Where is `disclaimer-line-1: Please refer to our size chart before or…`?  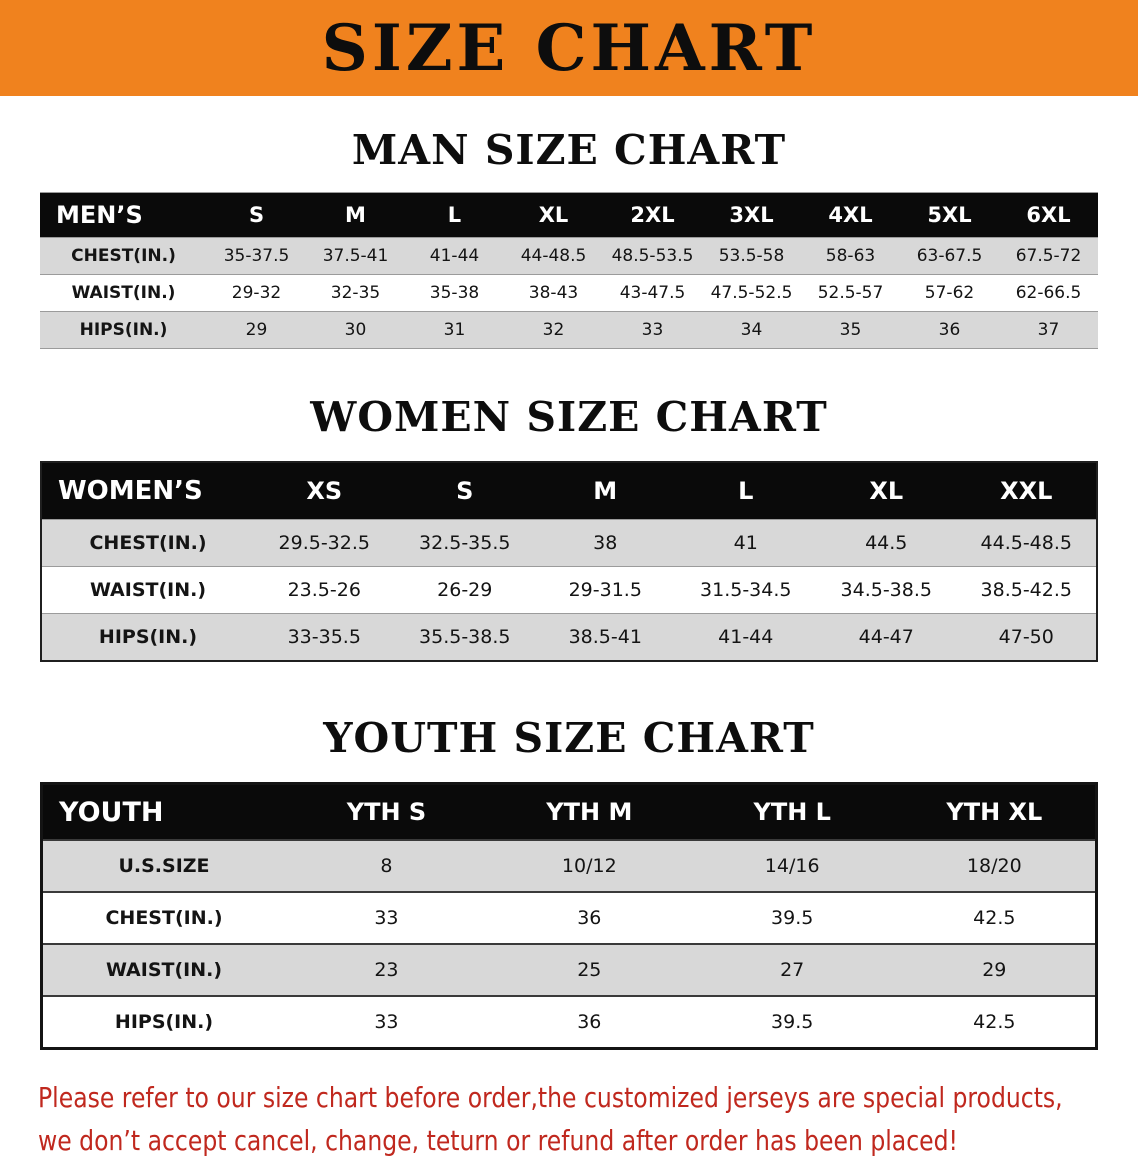 disclaimer-line-1: Please refer to our size chart before or… is located at coordinates (550, 1097).